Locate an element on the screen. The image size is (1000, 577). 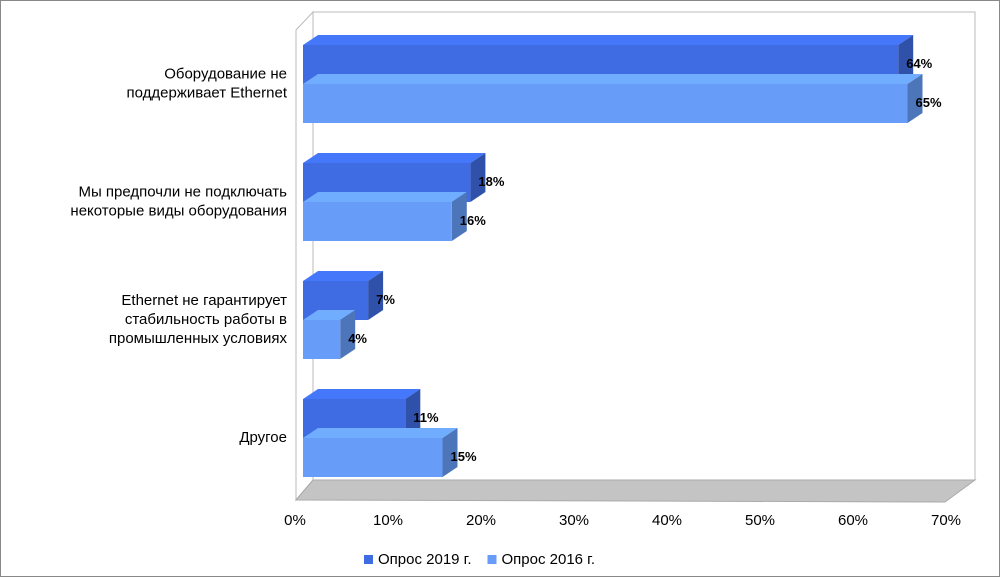
value-label: 16% is located at coordinates (473, 220).